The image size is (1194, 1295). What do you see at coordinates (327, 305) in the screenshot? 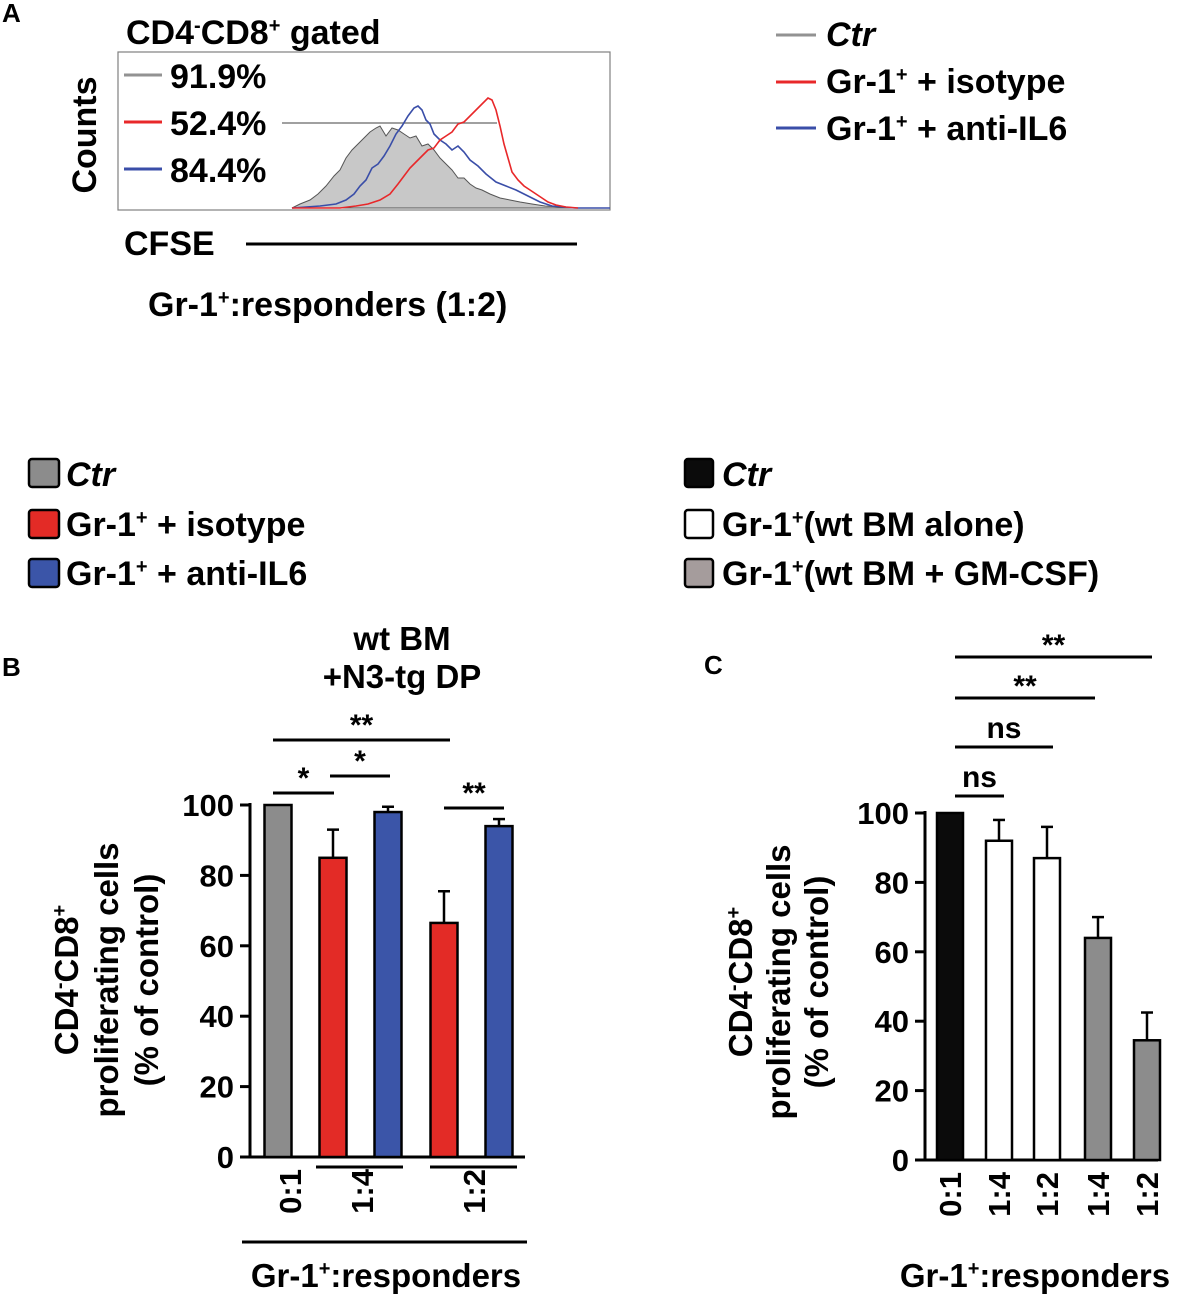
I see `panel-a-ratio-label: Gr-1+:responders (1:2)` at bounding box center [327, 305].